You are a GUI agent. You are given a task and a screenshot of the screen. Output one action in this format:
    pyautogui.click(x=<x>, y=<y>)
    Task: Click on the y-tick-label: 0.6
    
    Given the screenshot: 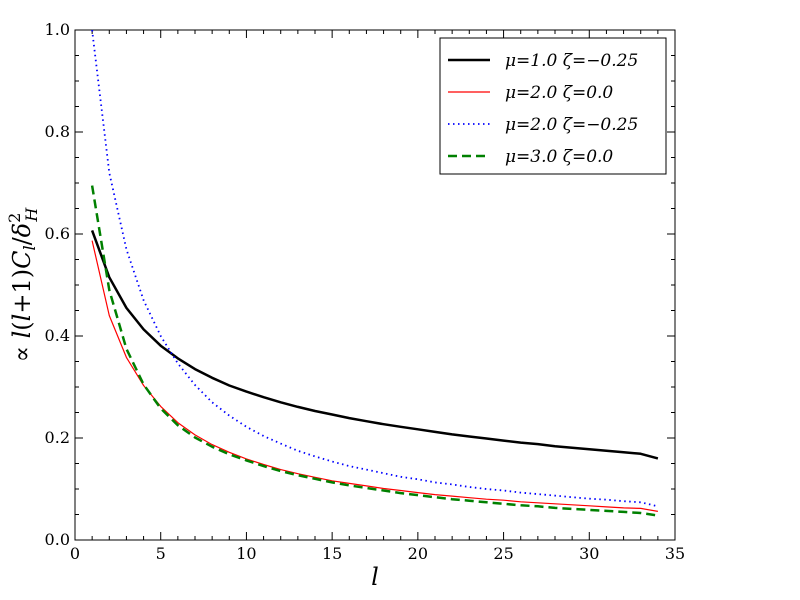 What is the action you would take?
    pyautogui.click(x=57, y=233)
    